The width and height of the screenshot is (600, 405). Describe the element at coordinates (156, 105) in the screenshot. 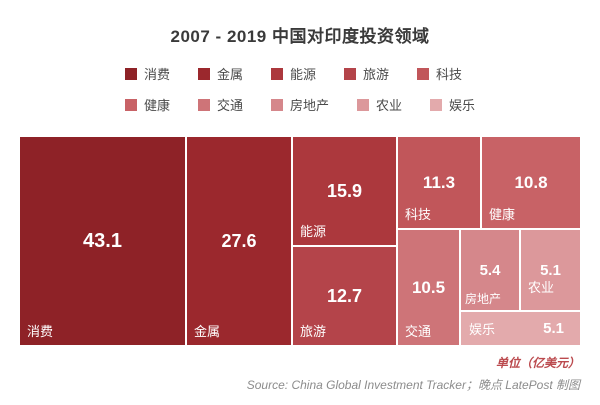

I see `legend-label: 健康` at that location.